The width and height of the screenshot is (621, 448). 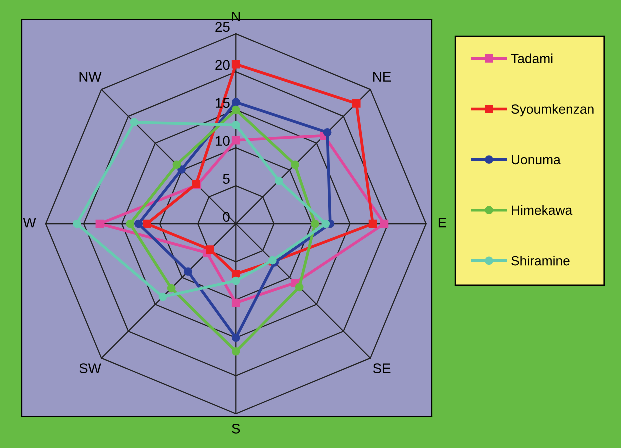 I want to click on spoke-label: W, so click(x=29, y=223).